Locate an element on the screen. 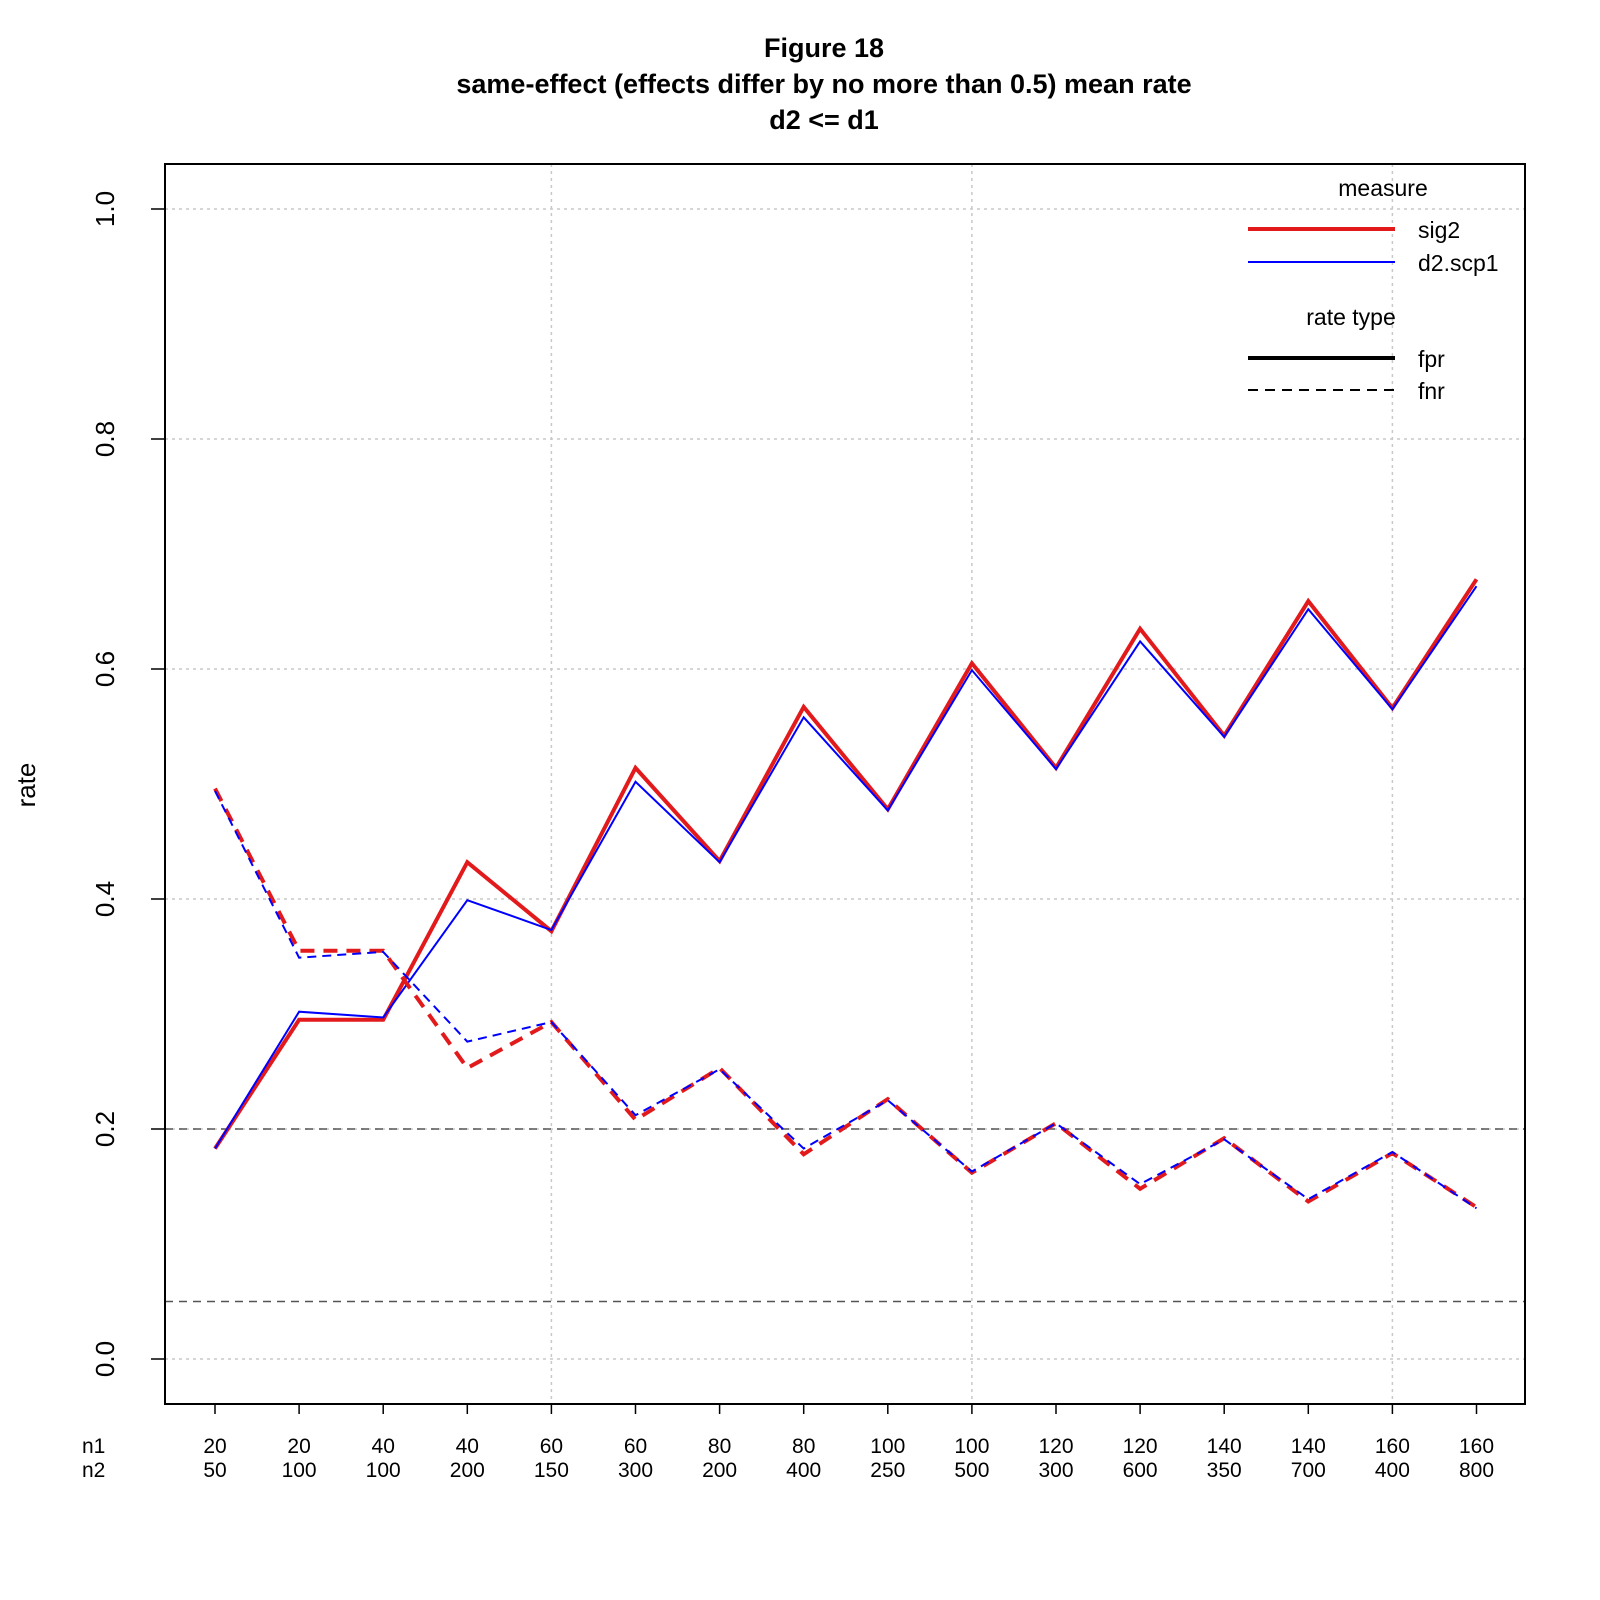 This screenshot has width=1600, height=1600. x-tick-label-n1-12: 140 is located at coordinates (1224, 1446).